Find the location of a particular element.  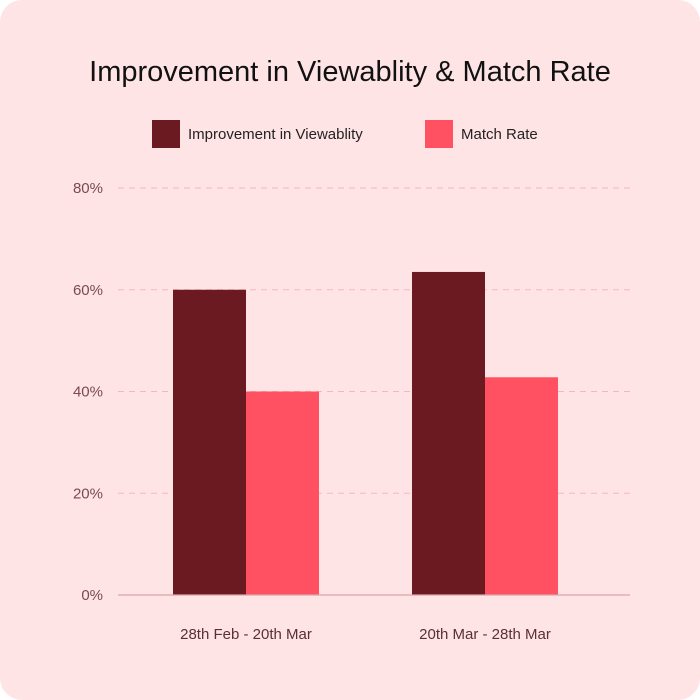

x-category-label: 28th Feb - 20th Mar is located at coordinates (246, 634).